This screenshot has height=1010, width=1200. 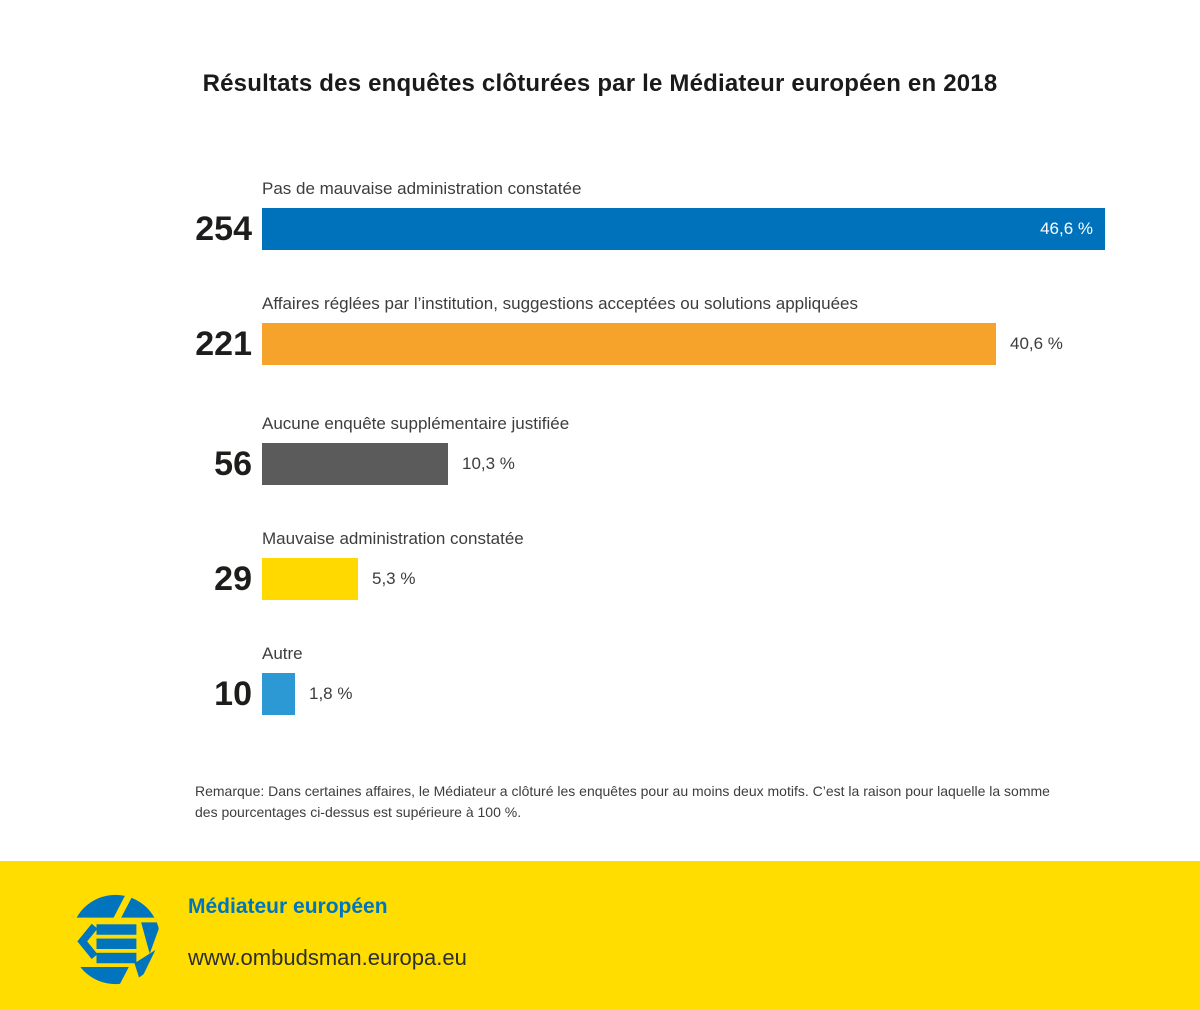 I want to click on footer-org-name: Médiateur européen, so click(x=288, y=906).